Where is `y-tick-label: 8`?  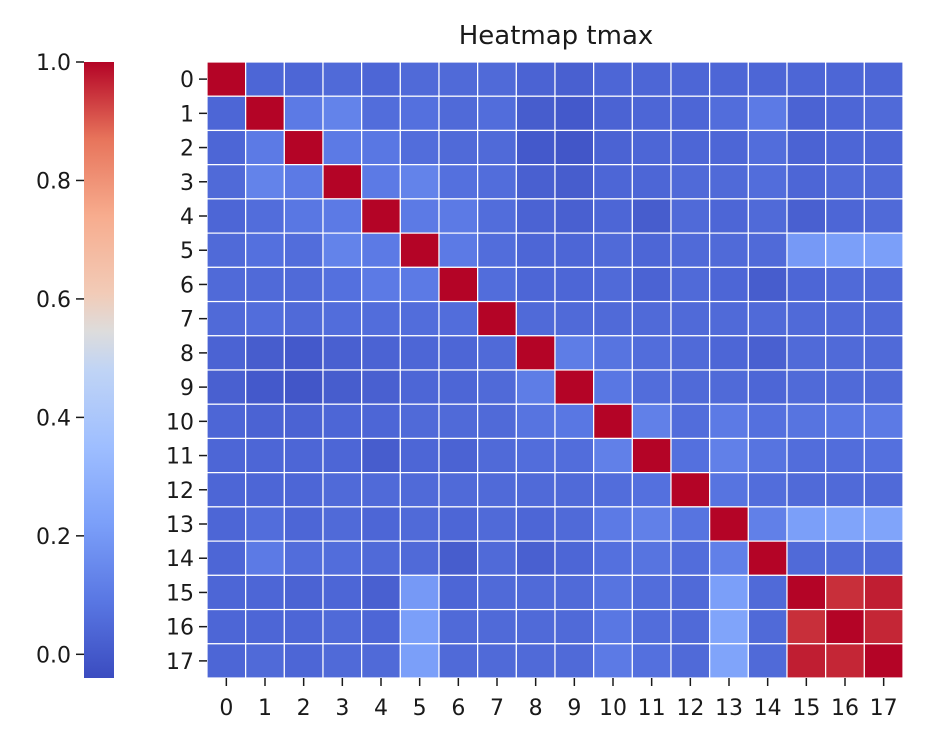 y-tick-label: 8 is located at coordinates (187, 354).